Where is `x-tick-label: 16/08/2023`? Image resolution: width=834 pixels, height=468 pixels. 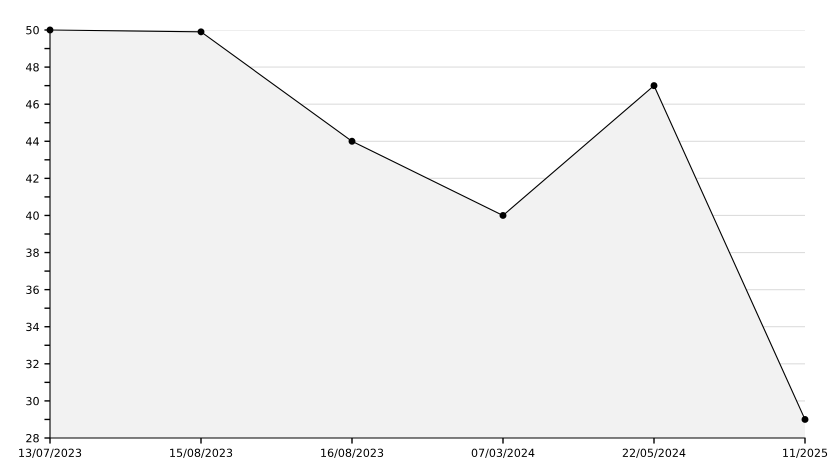 x-tick-label: 16/08/2023 is located at coordinates (352, 453).